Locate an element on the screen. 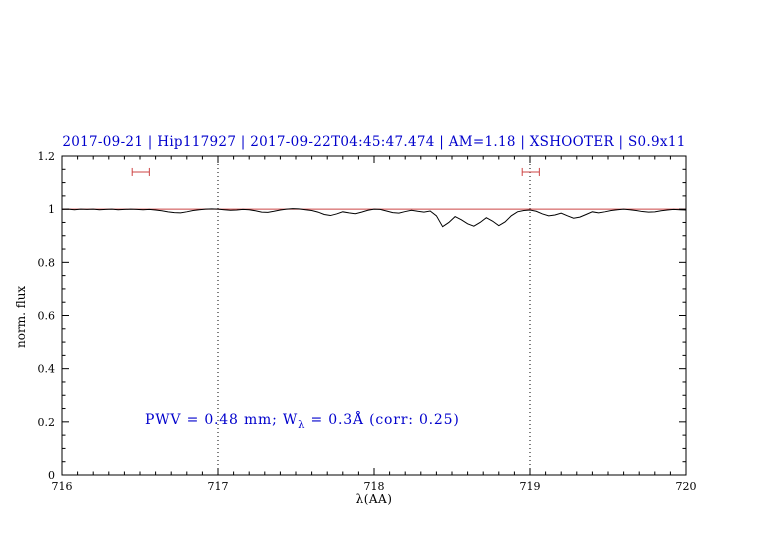 This screenshot has width=782, height=542. y-tick-label: 0.6 is located at coordinates (47, 316).